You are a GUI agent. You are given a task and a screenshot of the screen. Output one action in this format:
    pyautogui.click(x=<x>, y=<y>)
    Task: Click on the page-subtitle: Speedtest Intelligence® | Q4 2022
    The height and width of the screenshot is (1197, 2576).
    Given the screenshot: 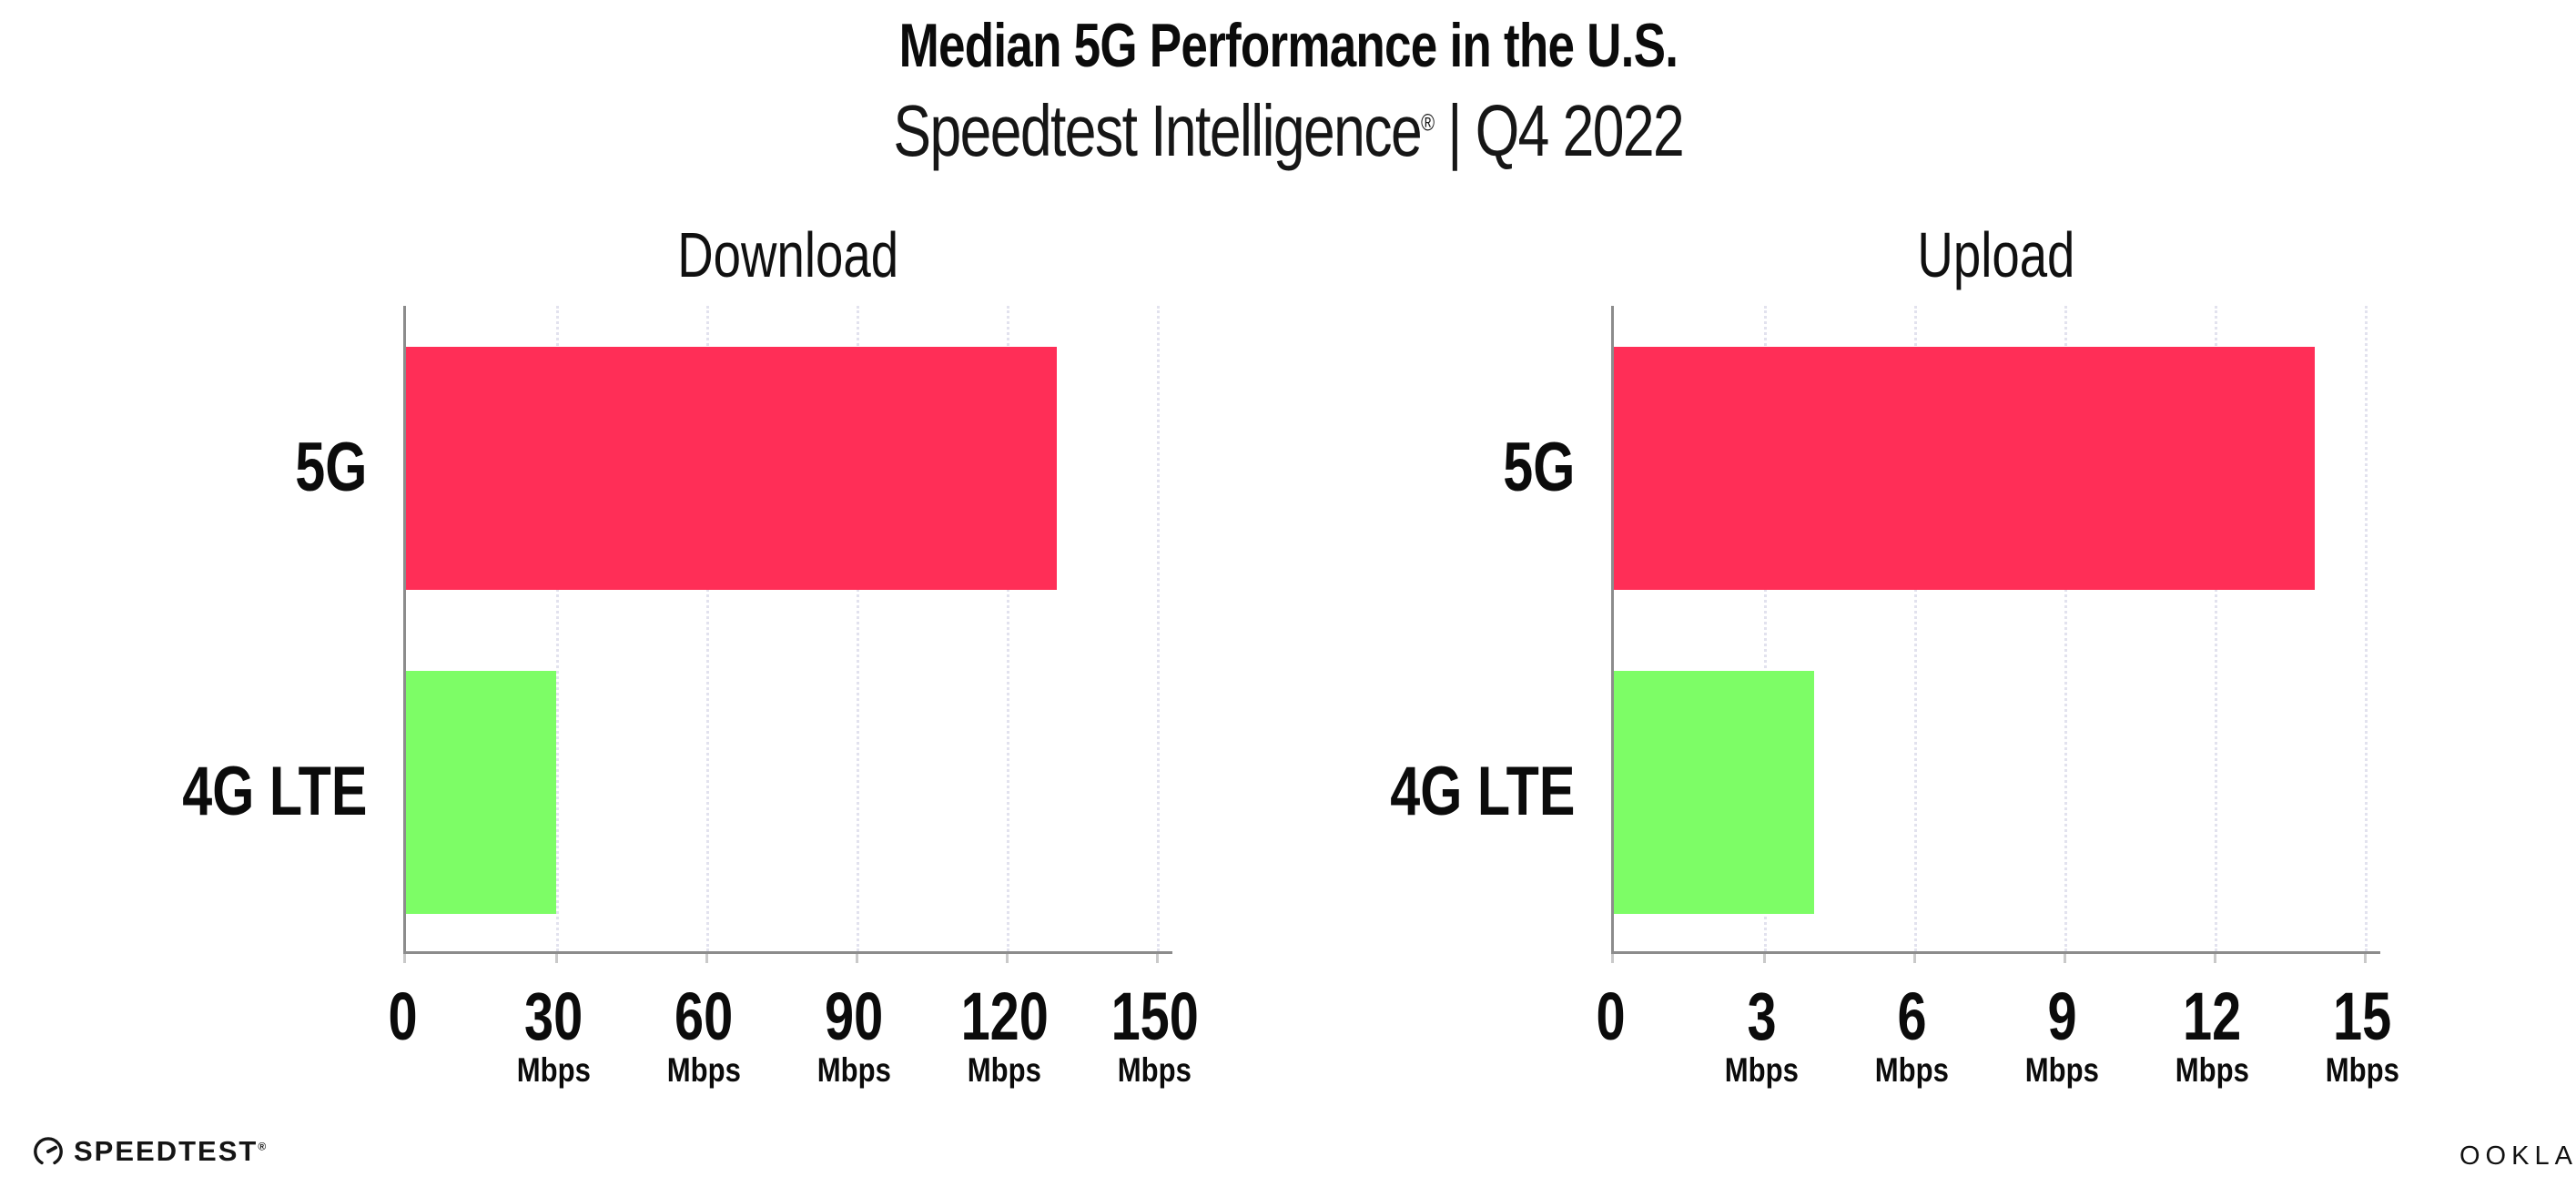 What is the action you would take?
    pyautogui.click(x=1288, y=131)
    